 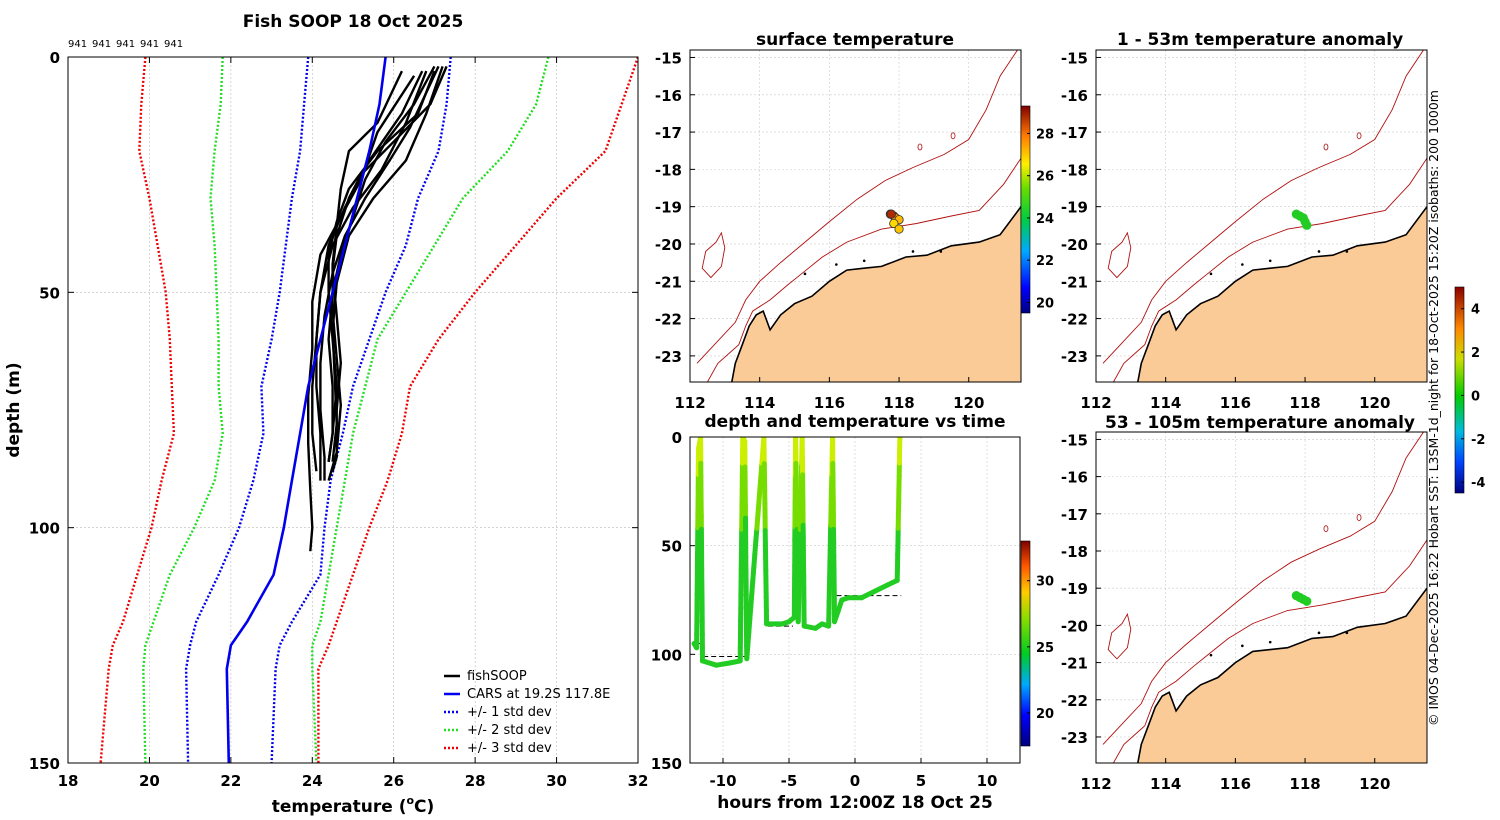 I want to click on anomaly-colorbar-tick-label: -4, so click(x=1478, y=483).